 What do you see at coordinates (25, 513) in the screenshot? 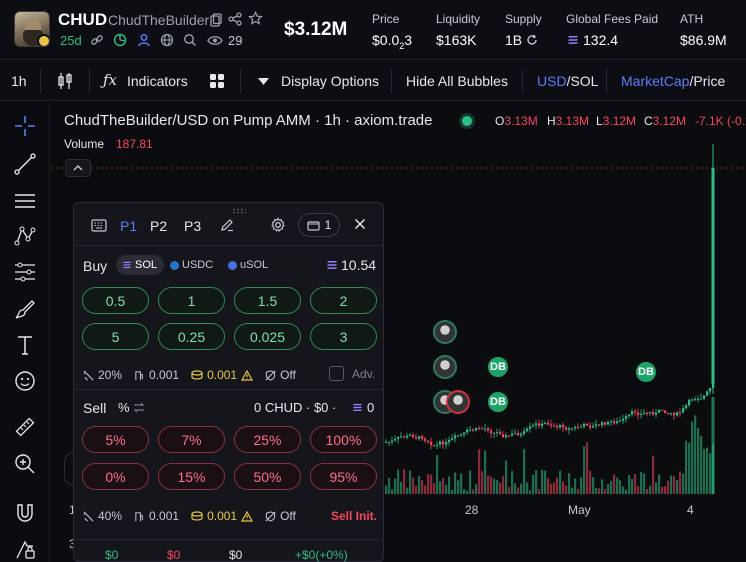
I see `magnet-icon` at bounding box center [25, 513].